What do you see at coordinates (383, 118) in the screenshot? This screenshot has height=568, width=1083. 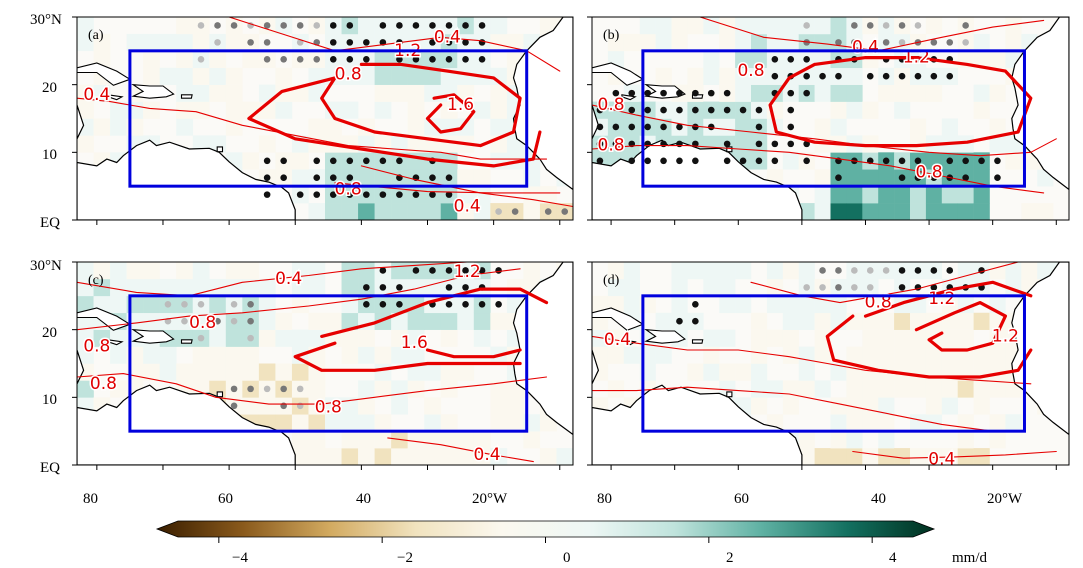 I see `significance-dots` at bounding box center [383, 118].